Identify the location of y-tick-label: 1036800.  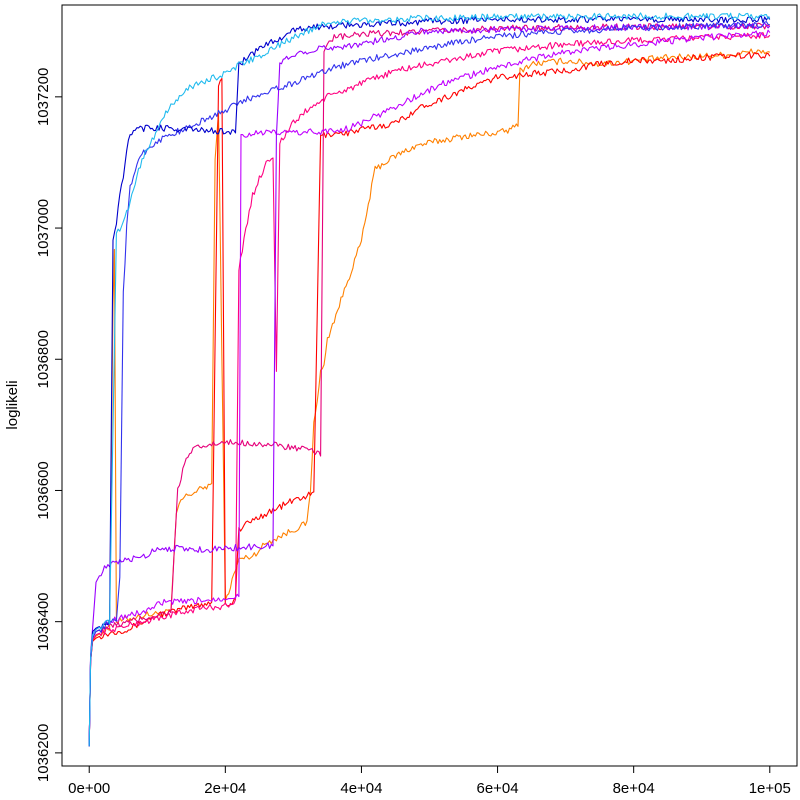
(43, 359).